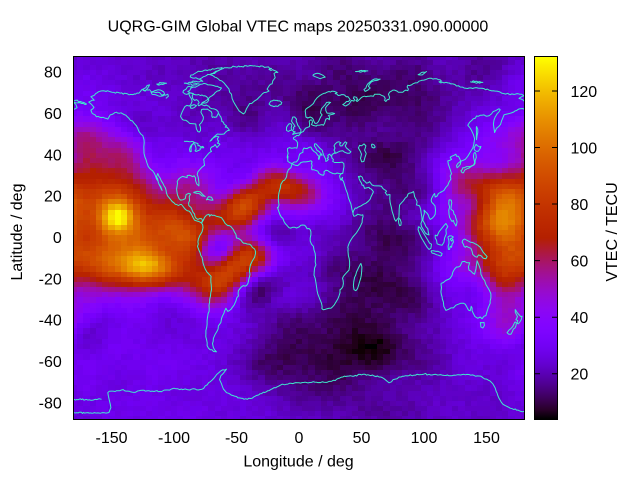  I want to click on svg-text: Longitude / deg, so click(298, 462).